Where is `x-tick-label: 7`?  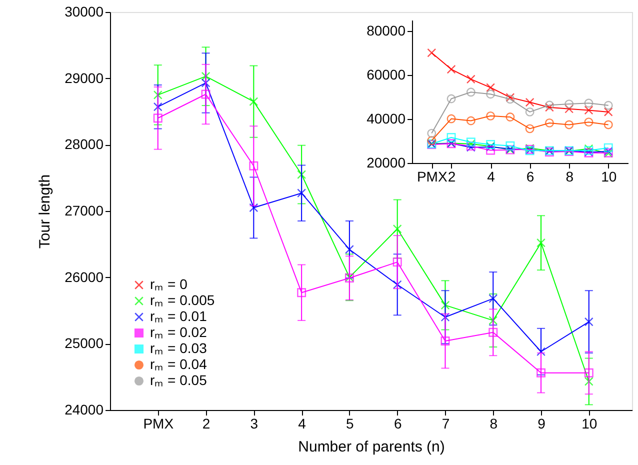
x-tick-label: 7 is located at coordinates (446, 424).